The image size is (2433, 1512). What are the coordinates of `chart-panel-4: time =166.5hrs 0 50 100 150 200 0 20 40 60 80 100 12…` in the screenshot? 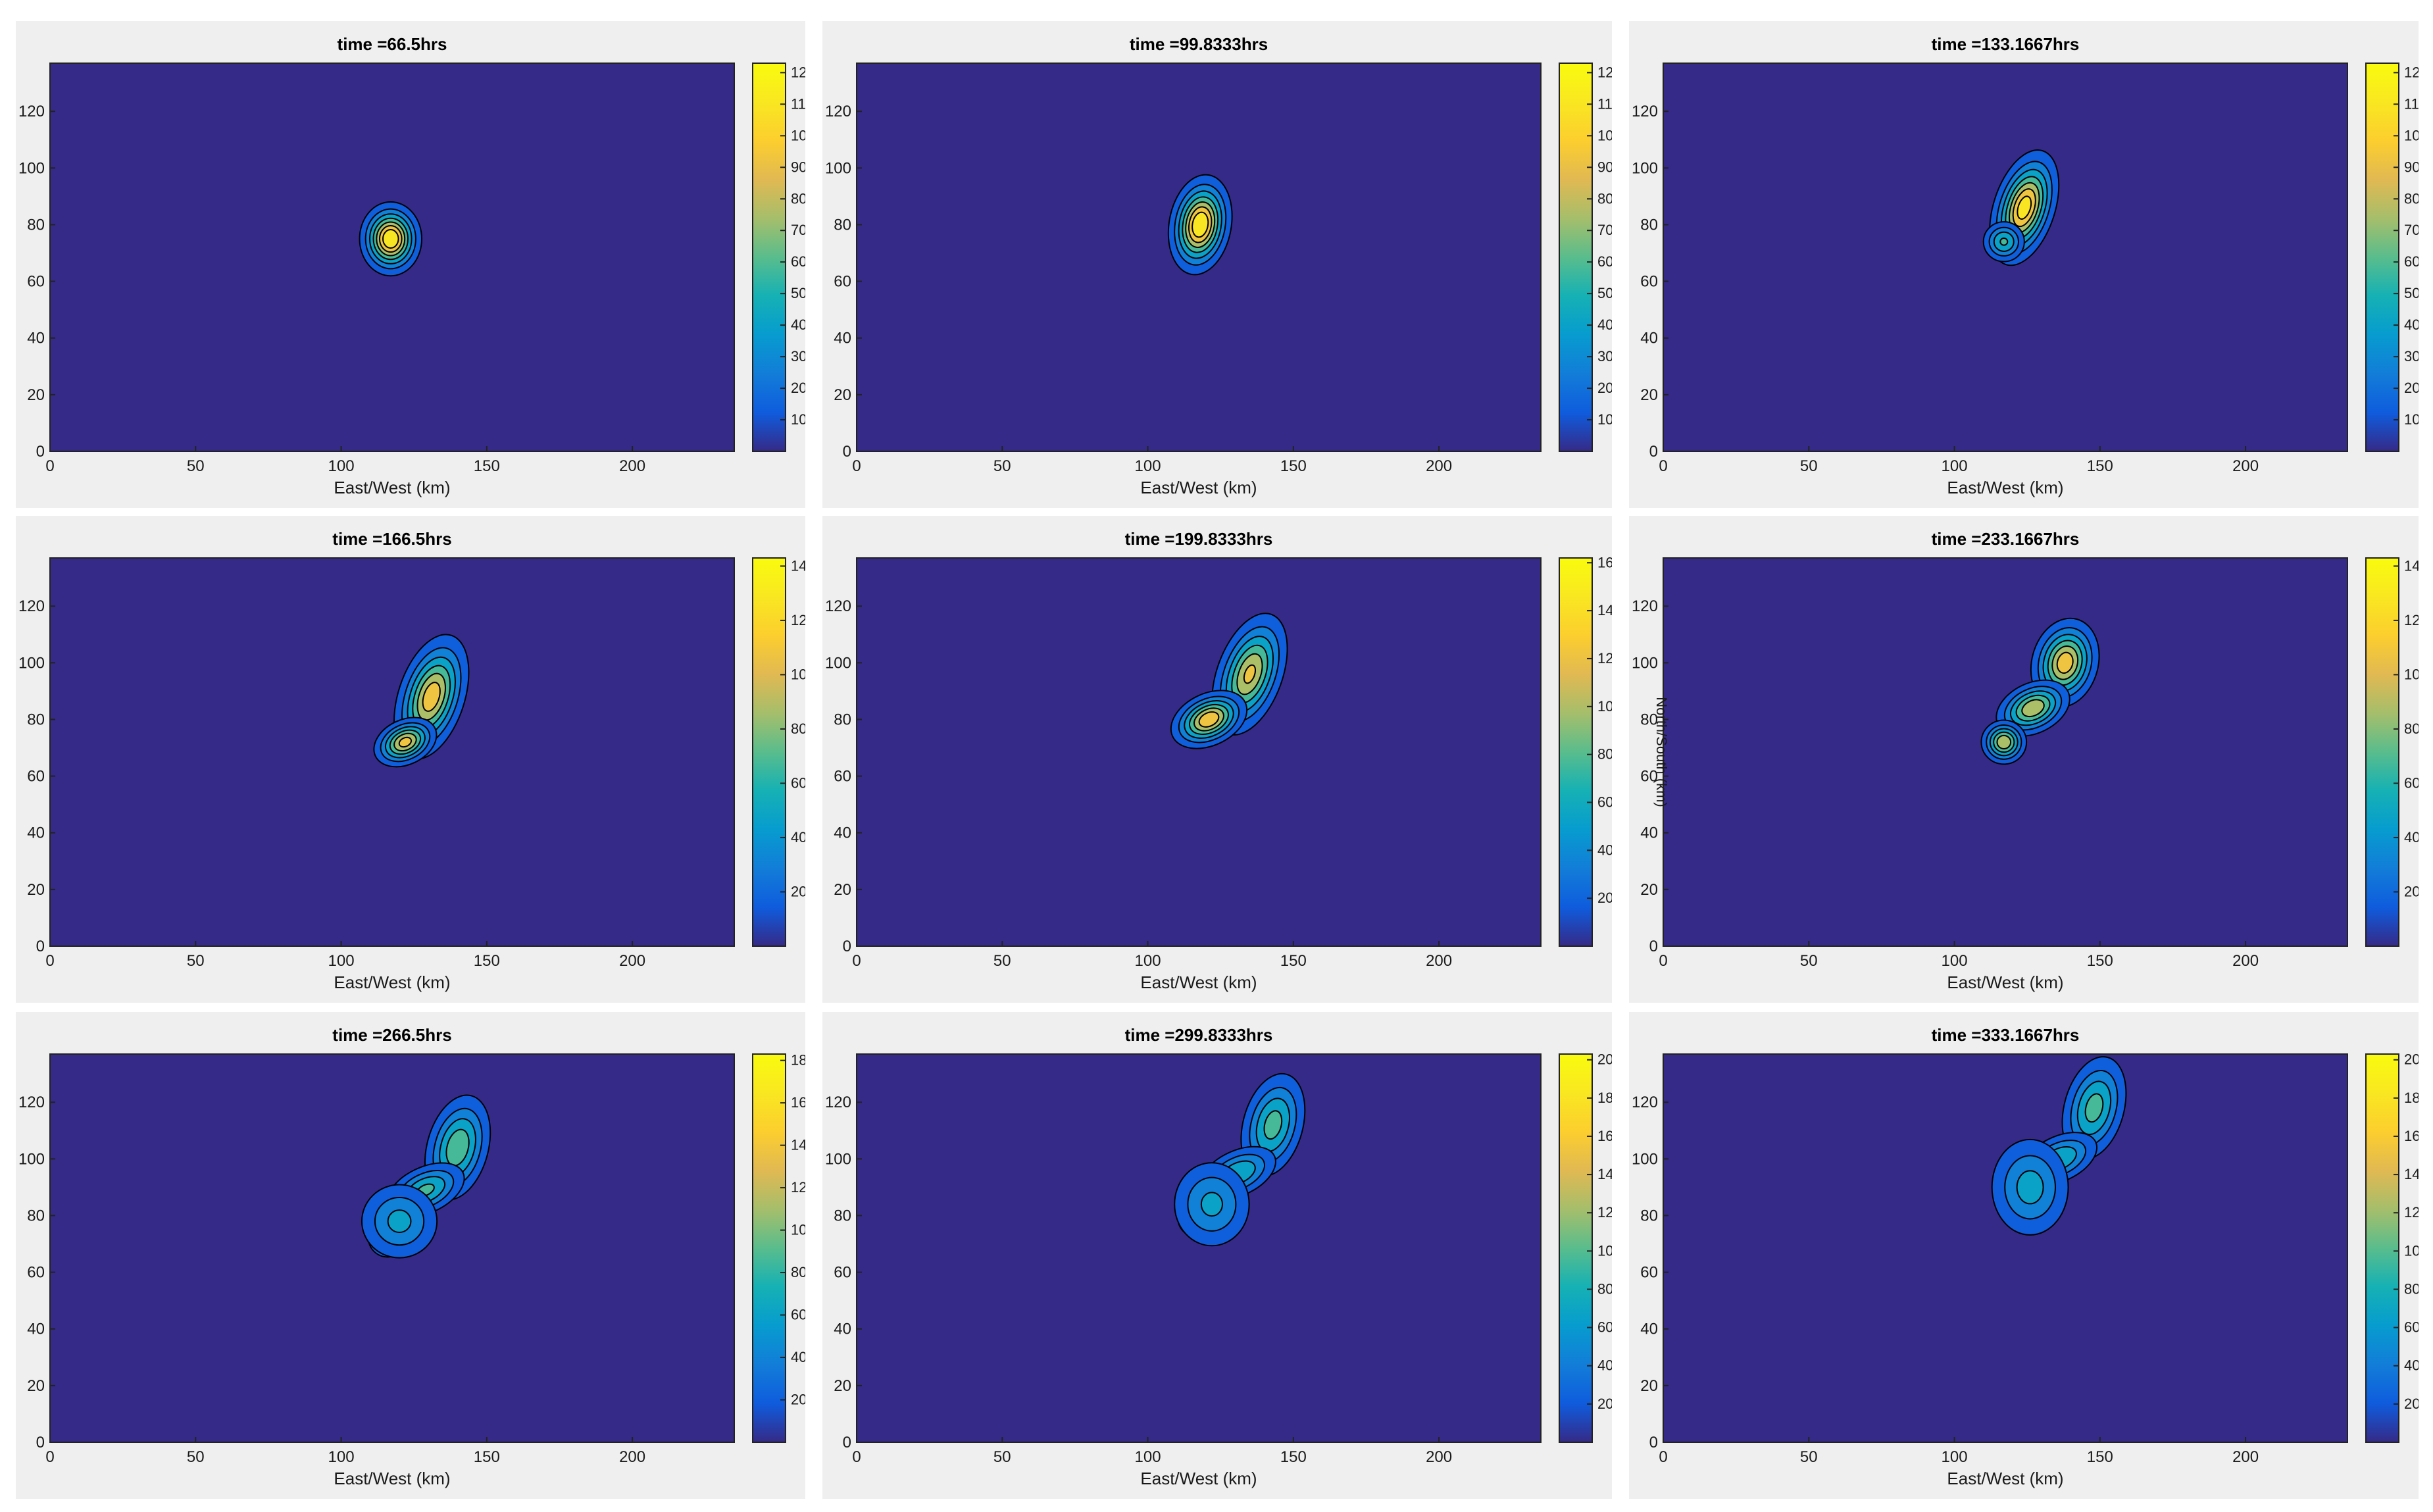 It's located at (410, 759).